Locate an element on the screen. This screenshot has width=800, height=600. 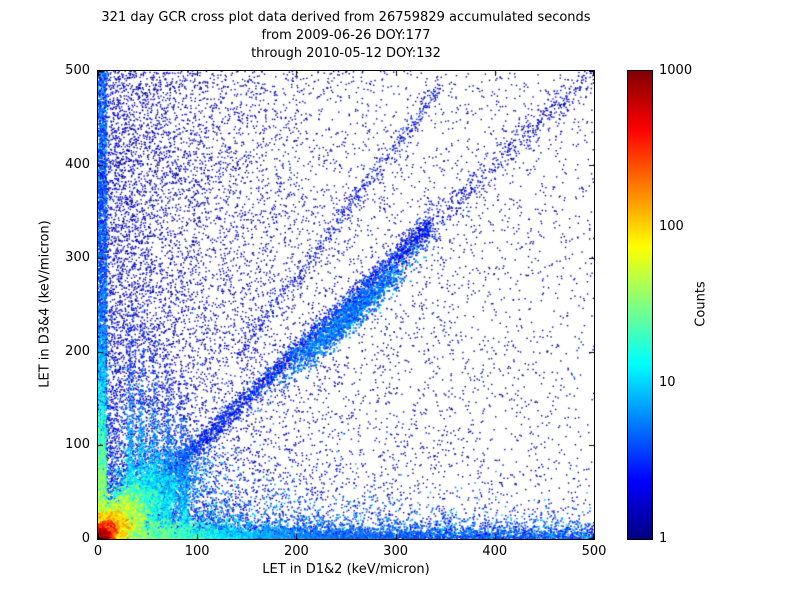
chart-title-line3: through 2010-05-12 DOY:132 is located at coordinates (346, 53).